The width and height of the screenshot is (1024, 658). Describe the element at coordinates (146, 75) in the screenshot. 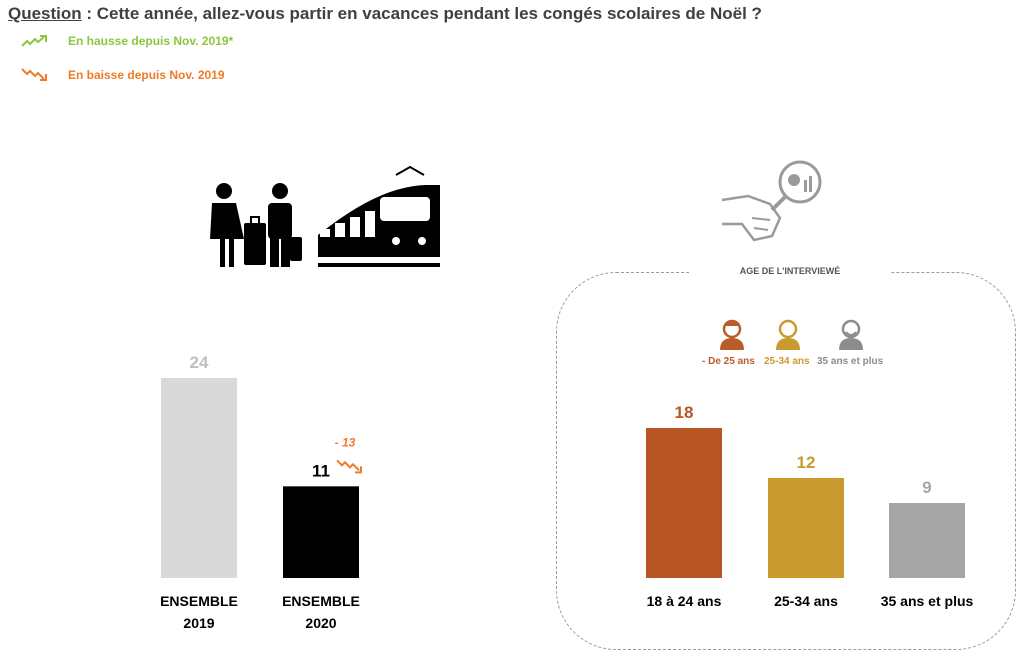

I see `legend-down-label: En baisse depuis Nov. 2019` at that location.